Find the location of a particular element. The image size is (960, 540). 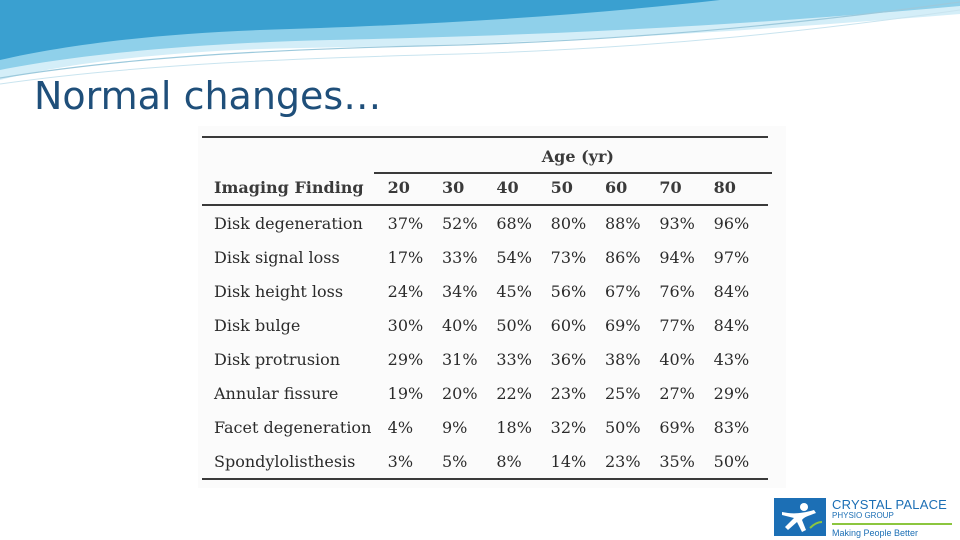

finding-value: 56% is located at coordinates (568, 291).